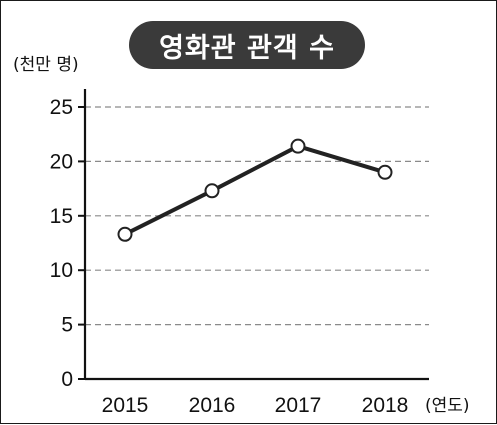  Describe the element at coordinates (46, 65) in the screenshot. I see `y-axis-unit-label: (천만 명)` at that location.